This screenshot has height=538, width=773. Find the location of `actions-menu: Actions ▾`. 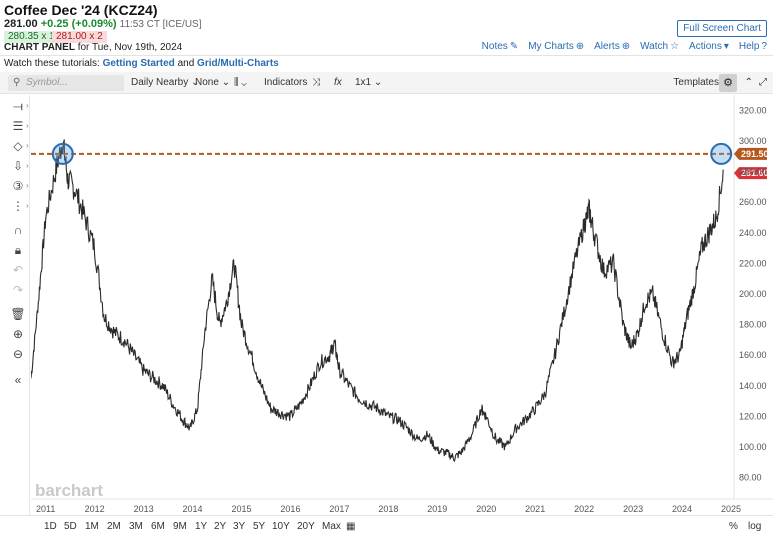

actions-menu: Actions ▾ is located at coordinates (709, 46).